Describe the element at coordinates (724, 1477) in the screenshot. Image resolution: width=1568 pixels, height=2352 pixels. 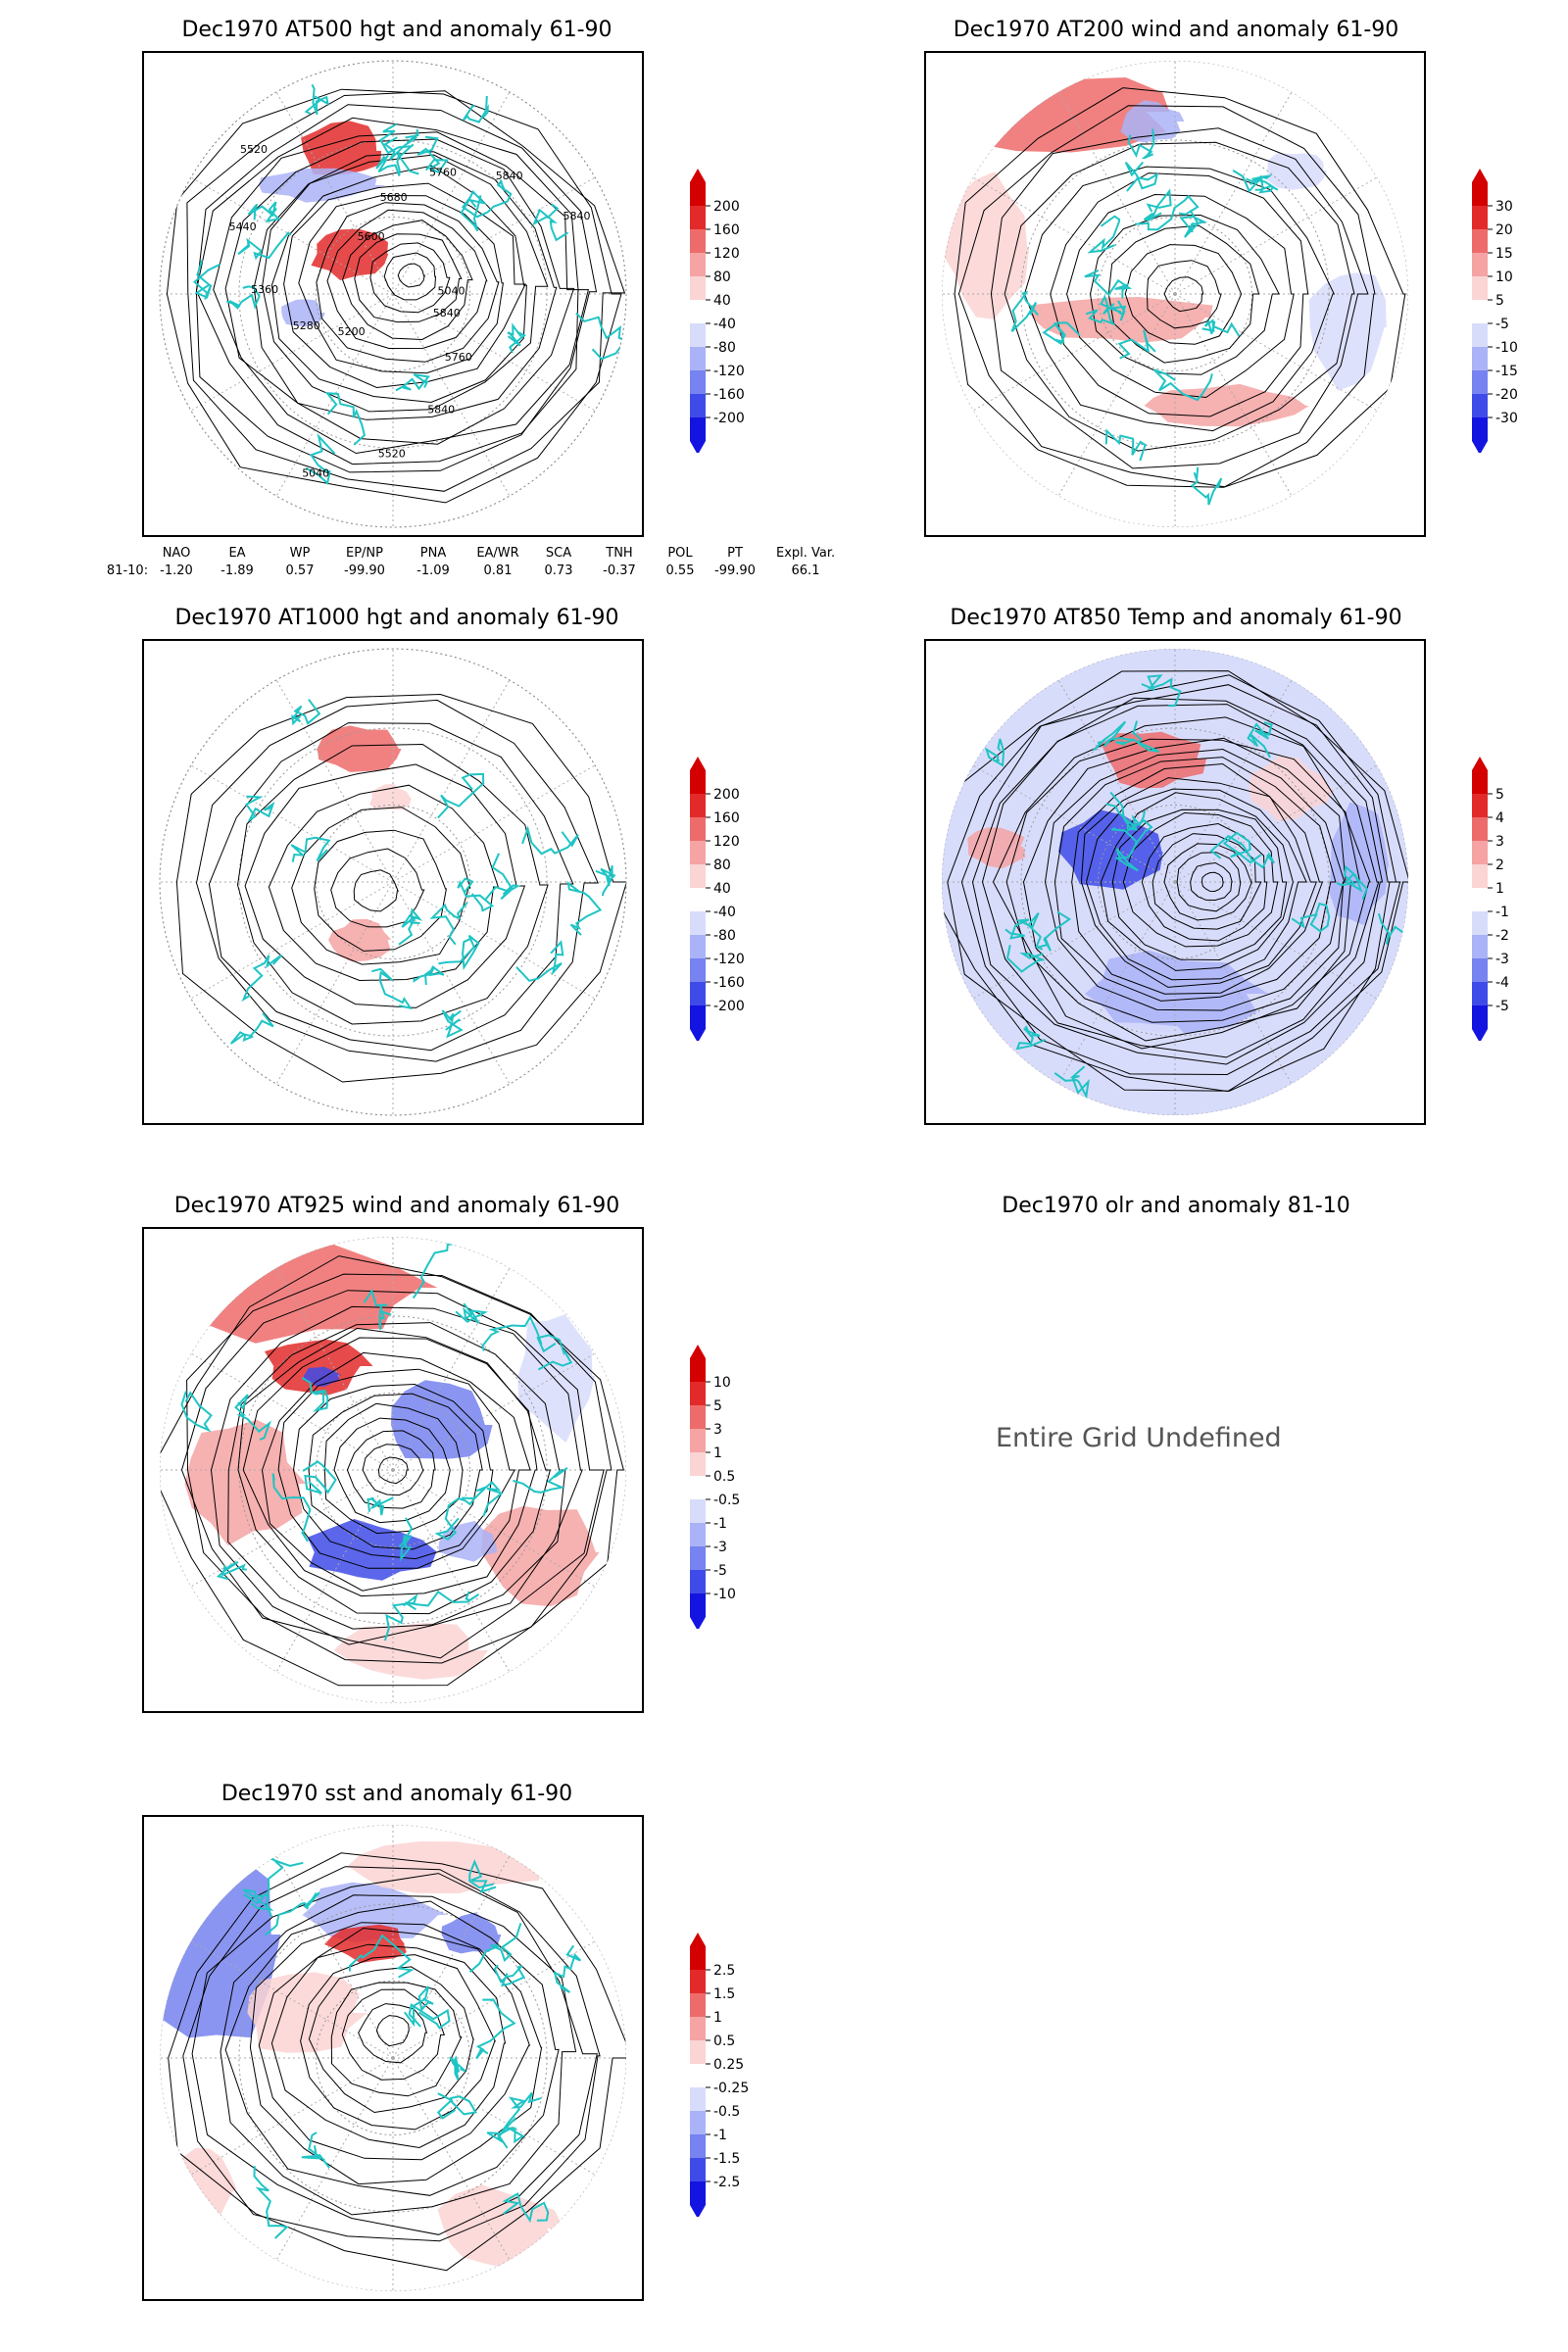
I see `colorbar-label: 0.5` at that location.